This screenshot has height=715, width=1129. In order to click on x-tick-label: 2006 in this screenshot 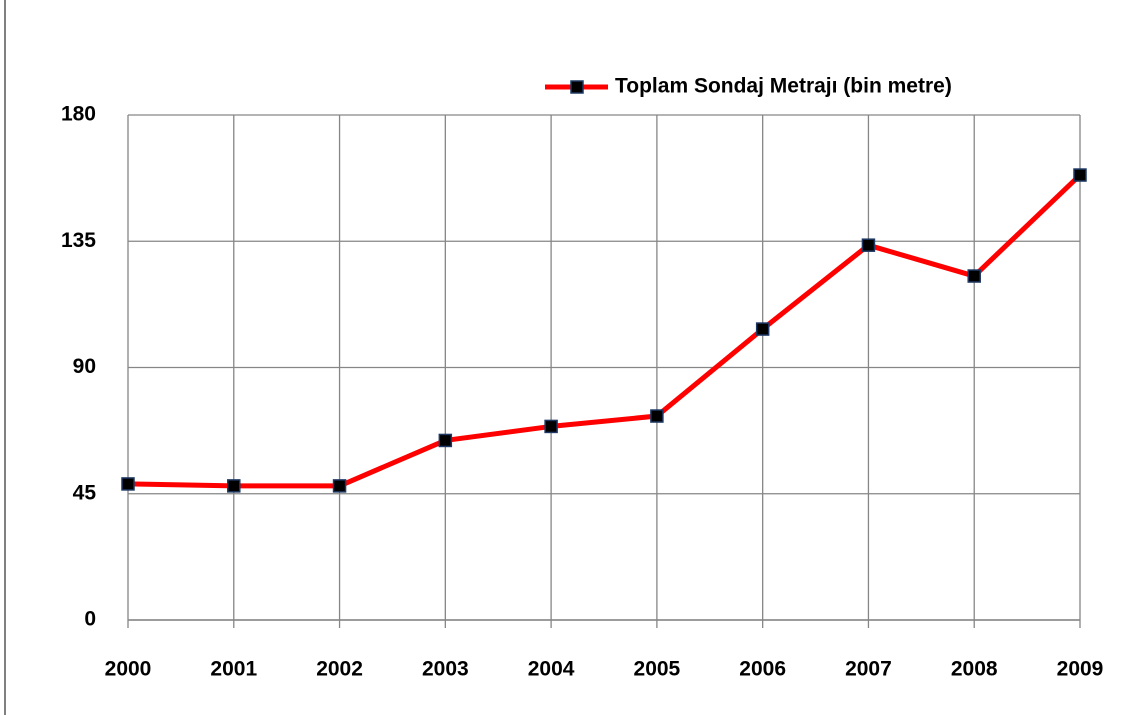, I will do `click(762, 669)`.